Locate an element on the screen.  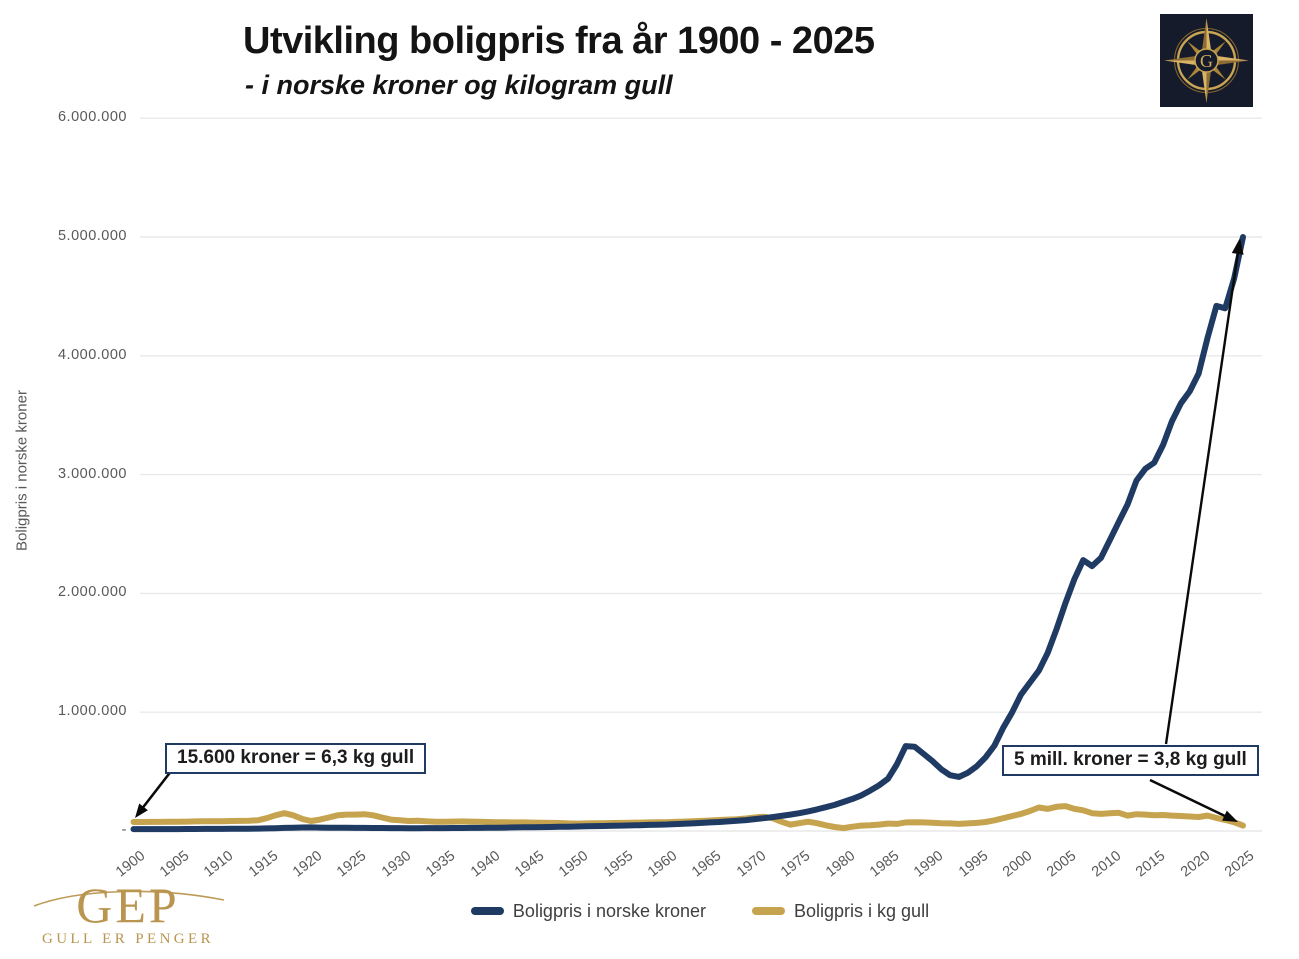
gep-swoosh is located at coordinates (129, 898).